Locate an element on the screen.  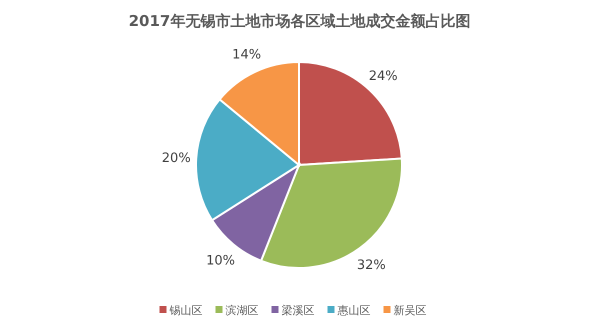
legend-label: 新吴区 is located at coordinates (410, 310).